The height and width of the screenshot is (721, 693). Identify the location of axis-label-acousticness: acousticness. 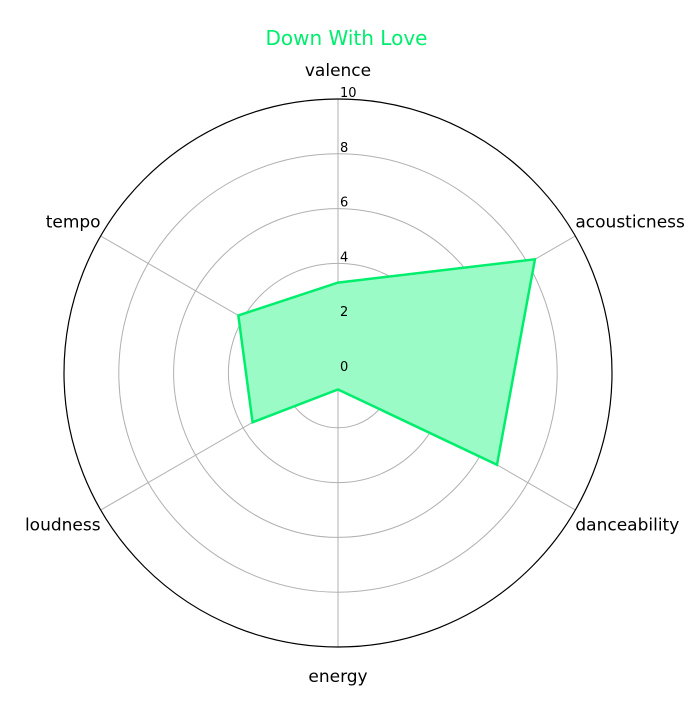
(630, 223).